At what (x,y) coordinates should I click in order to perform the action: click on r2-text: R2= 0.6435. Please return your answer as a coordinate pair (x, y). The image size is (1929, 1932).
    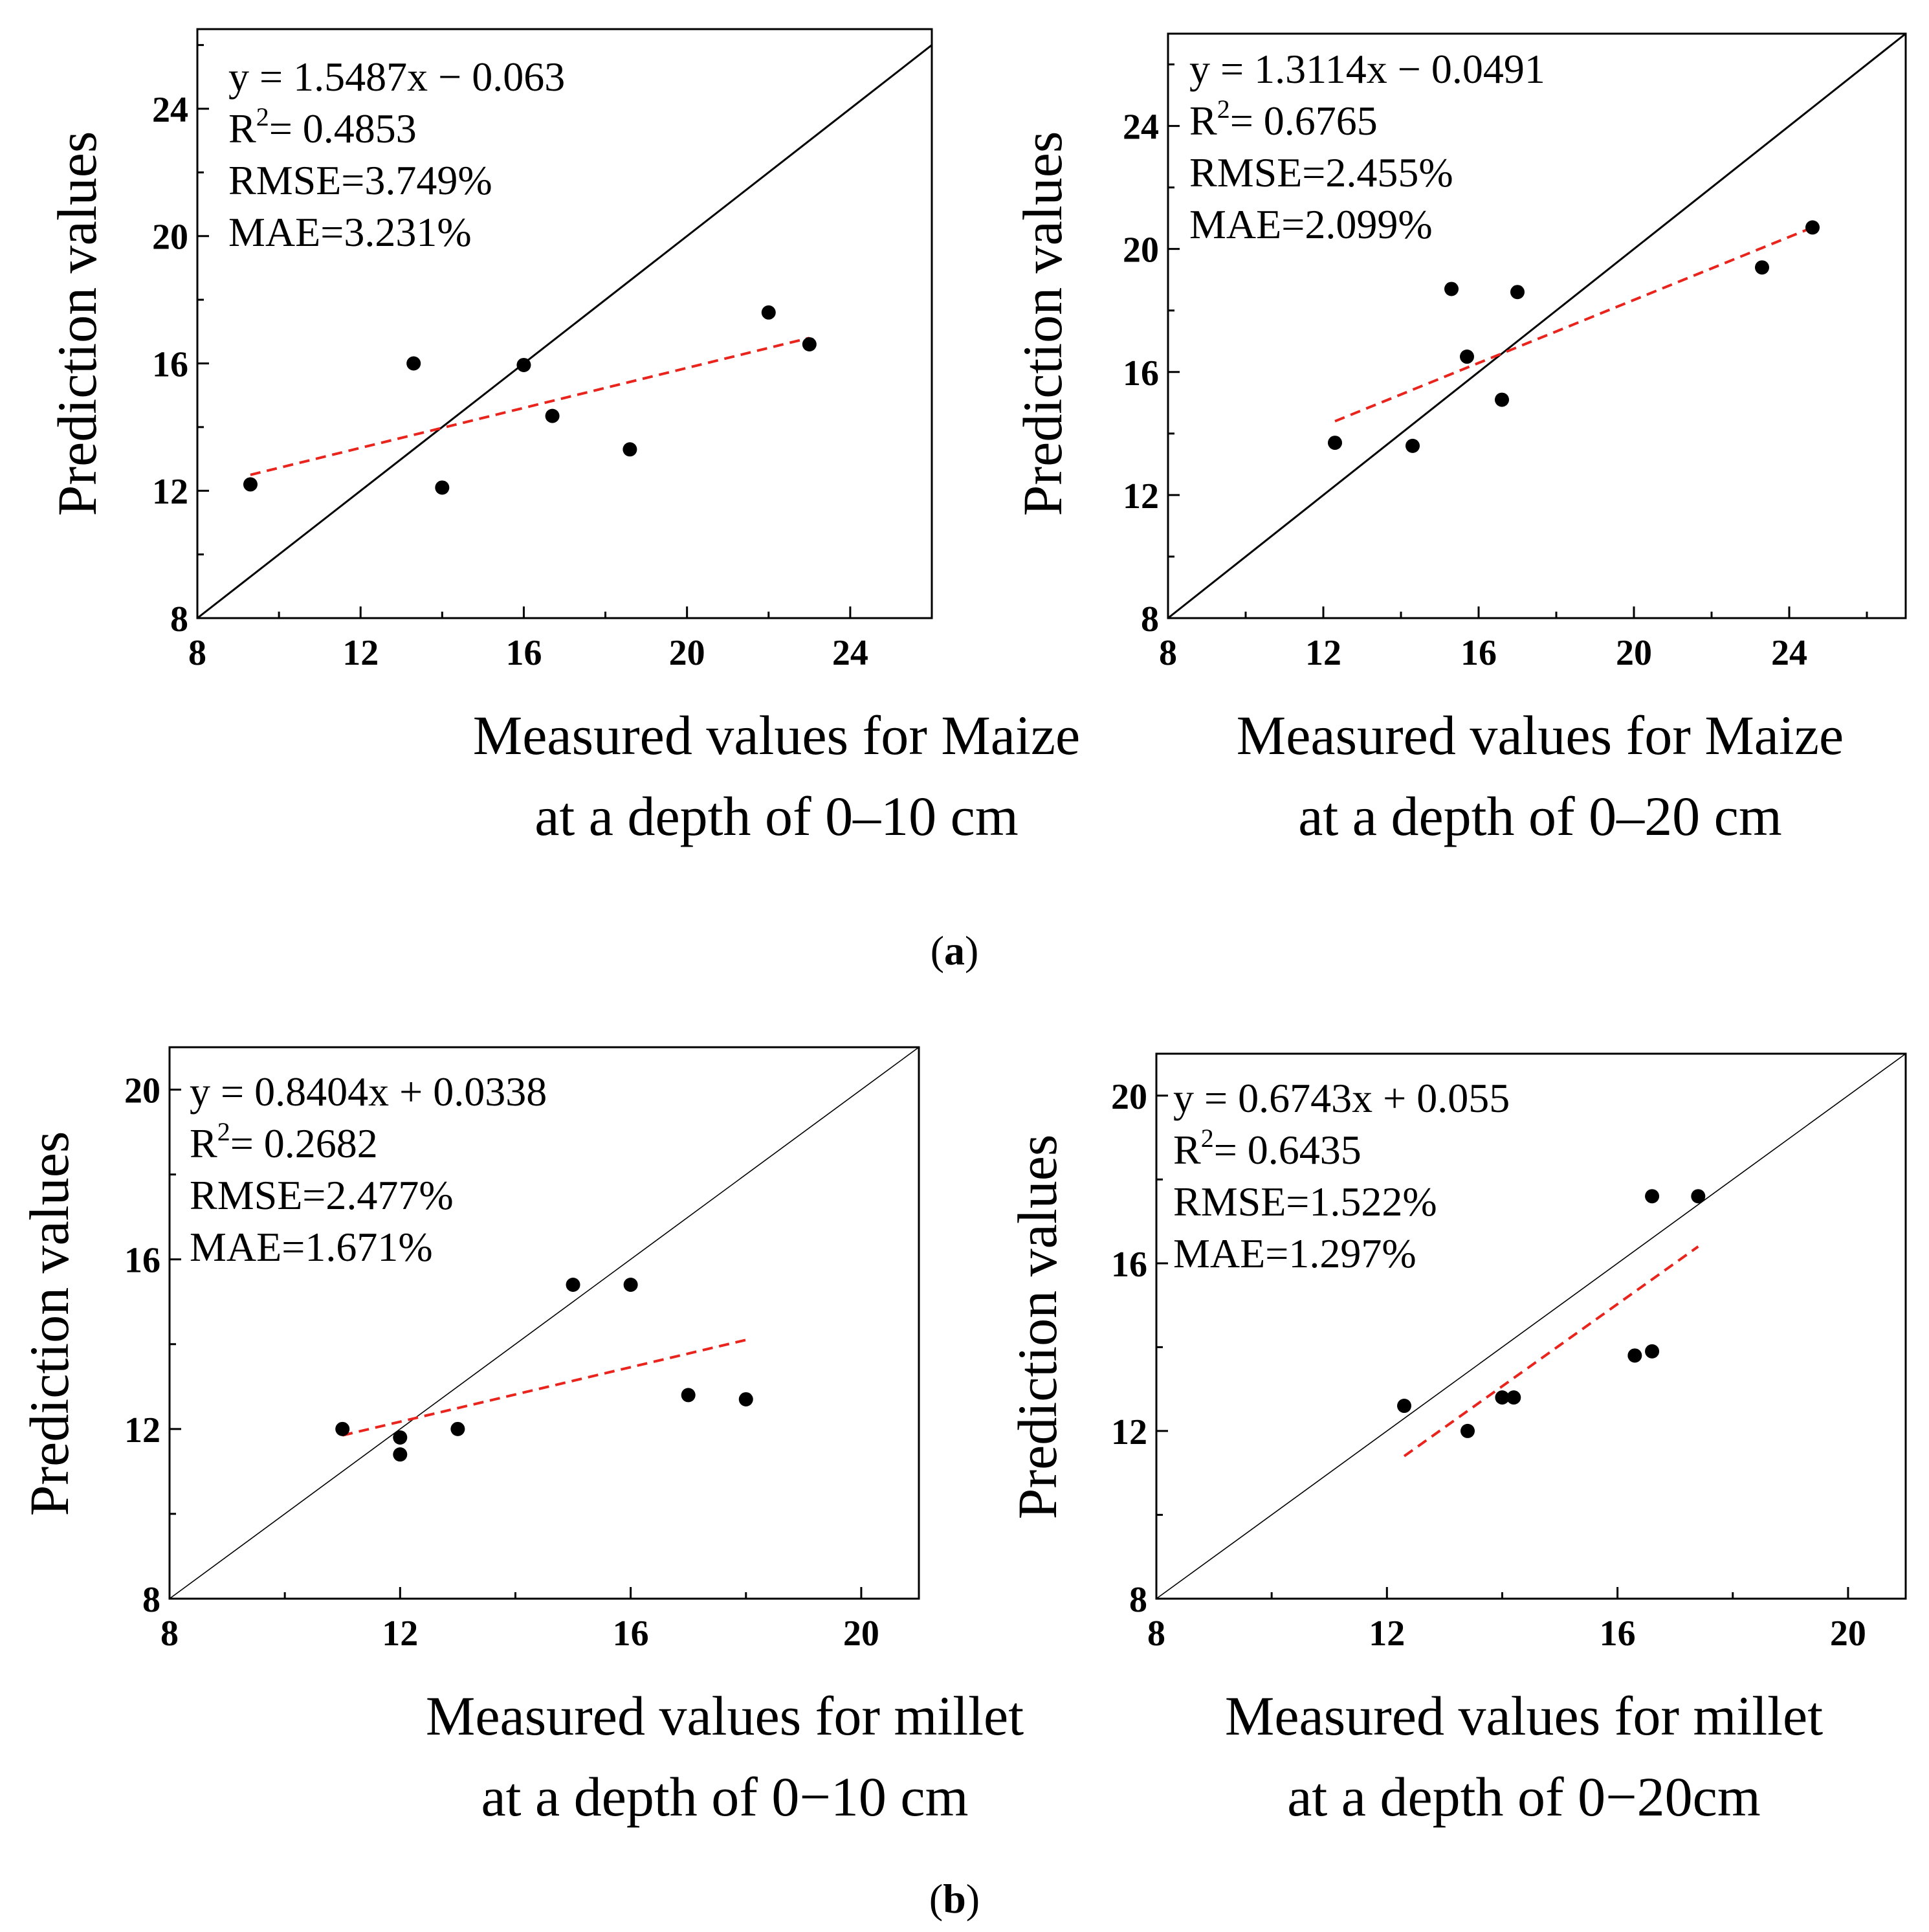
    Looking at the image, I should click on (1267, 1148).